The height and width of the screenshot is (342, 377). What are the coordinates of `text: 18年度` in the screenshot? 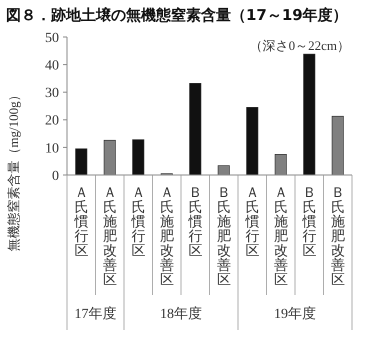 It's located at (181, 314).